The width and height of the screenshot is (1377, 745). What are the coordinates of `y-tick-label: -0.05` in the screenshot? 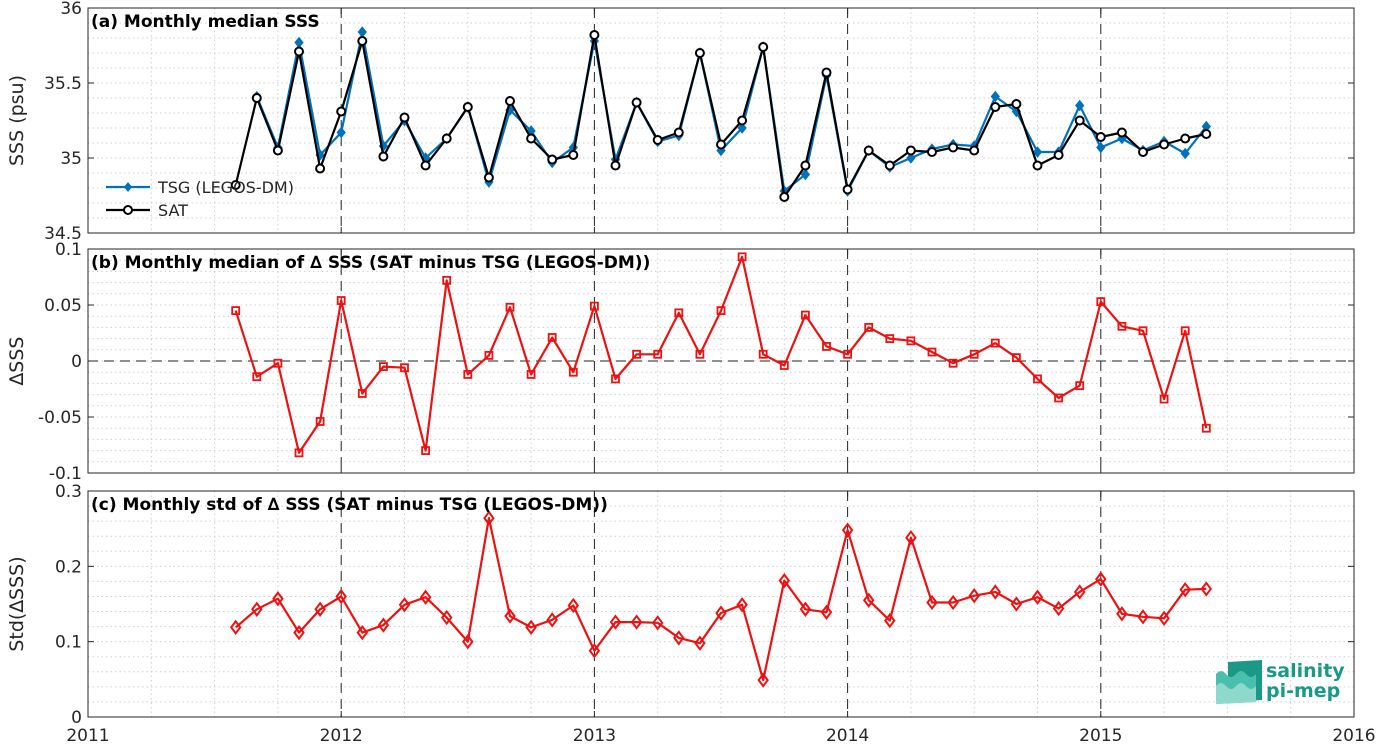 It's located at (60, 418).